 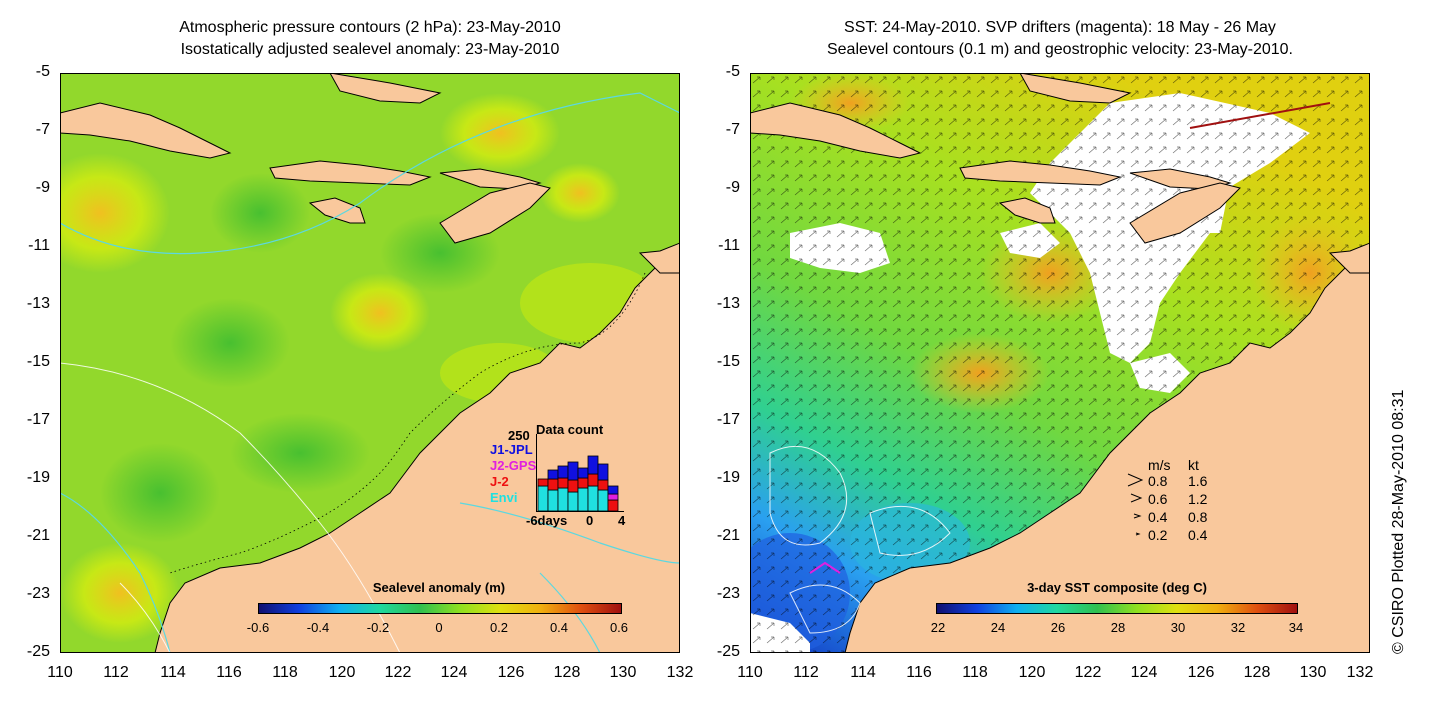 What do you see at coordinates (439, 587) in the screenshot?
I see `left-colorbar-title: Sealevel anomaly (m)` at bounding box center [439, 587].